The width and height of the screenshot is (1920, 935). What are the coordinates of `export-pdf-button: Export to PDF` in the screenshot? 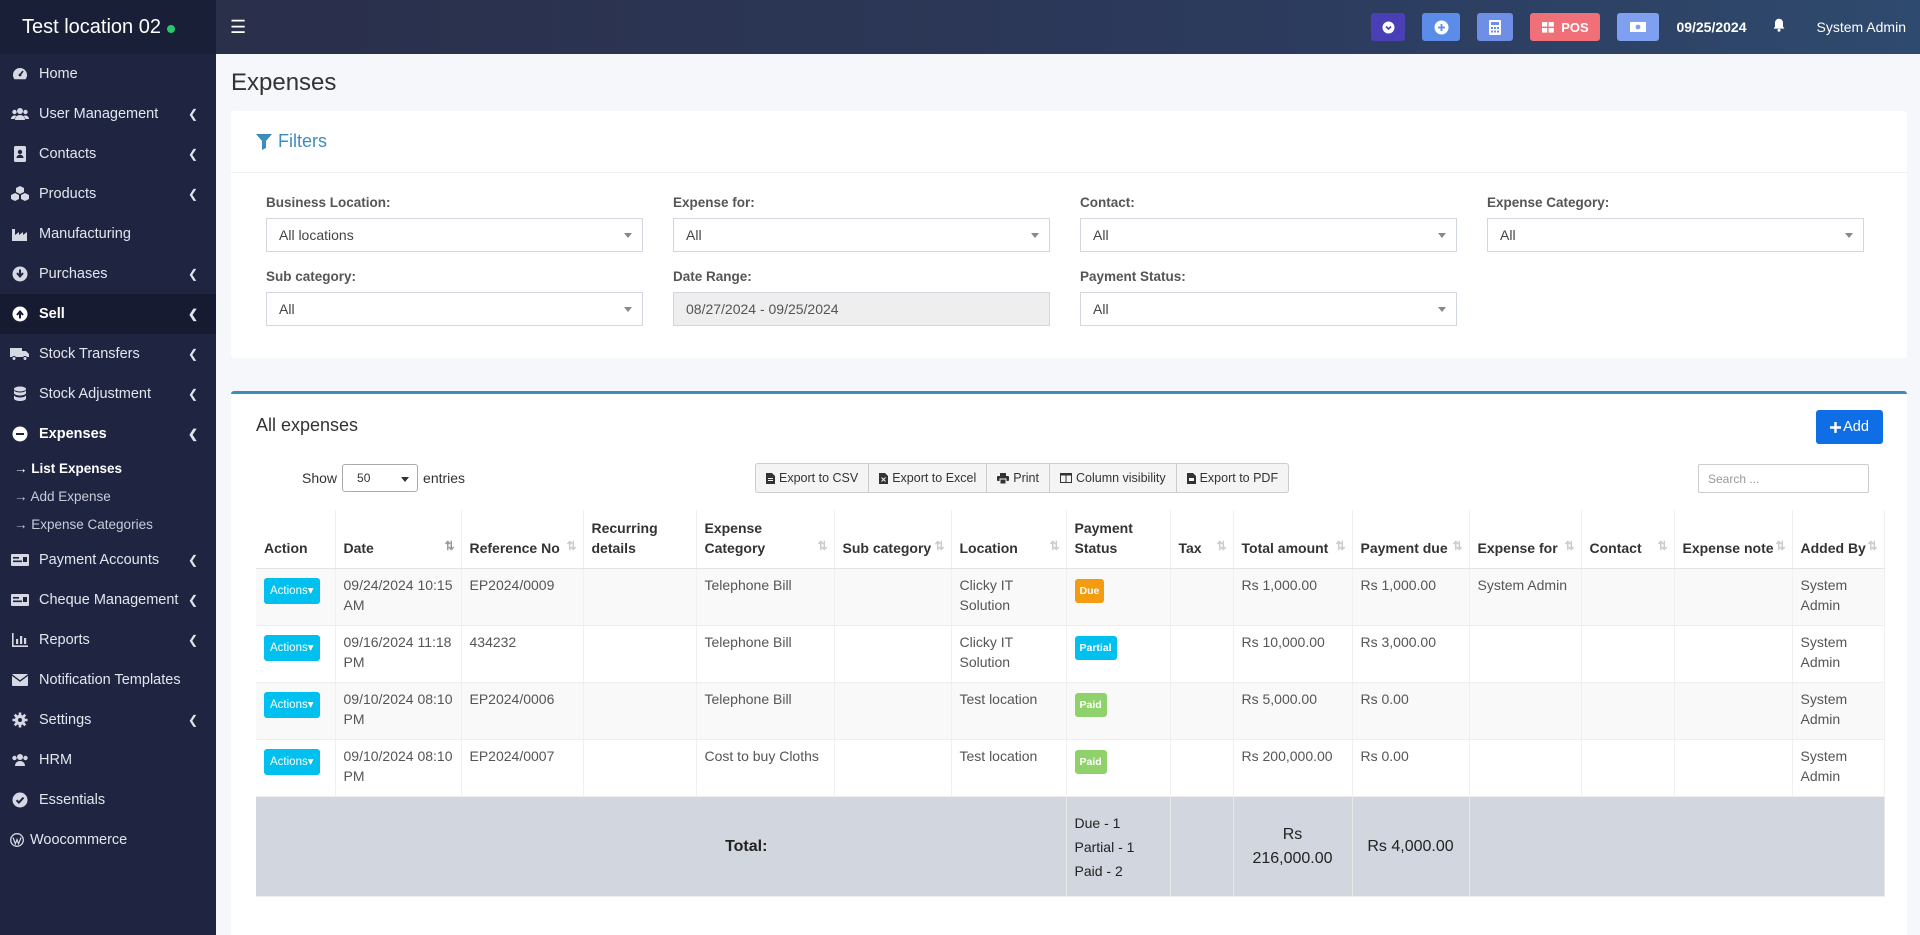 It's located at (1233, 478).